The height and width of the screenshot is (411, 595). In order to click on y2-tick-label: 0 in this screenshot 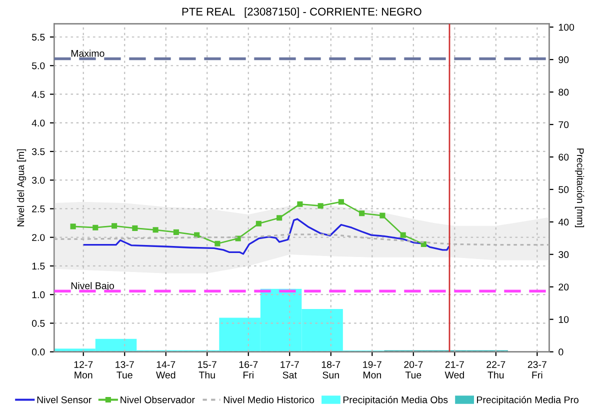, I will do `click(561, 352)`.